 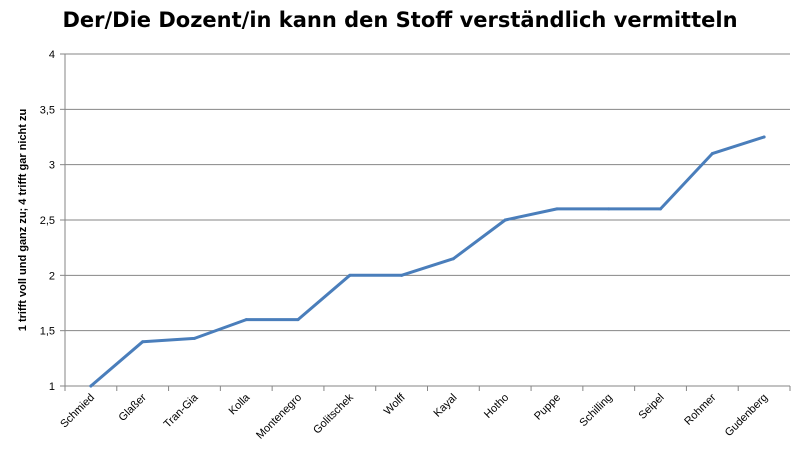 What do you see at coordinates (77, 411) in the screenshot?
I see `x-tick-label: Schmied` at bounding box center [77, 411].